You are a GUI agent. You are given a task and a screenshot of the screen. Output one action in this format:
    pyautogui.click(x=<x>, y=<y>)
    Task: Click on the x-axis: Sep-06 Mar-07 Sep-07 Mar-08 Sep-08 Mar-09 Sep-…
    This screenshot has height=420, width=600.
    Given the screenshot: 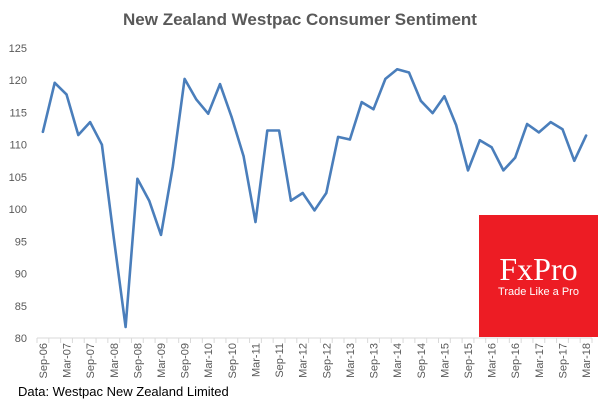 What is the action you would take?
    pyautogui.click(x=314, y=357)
    